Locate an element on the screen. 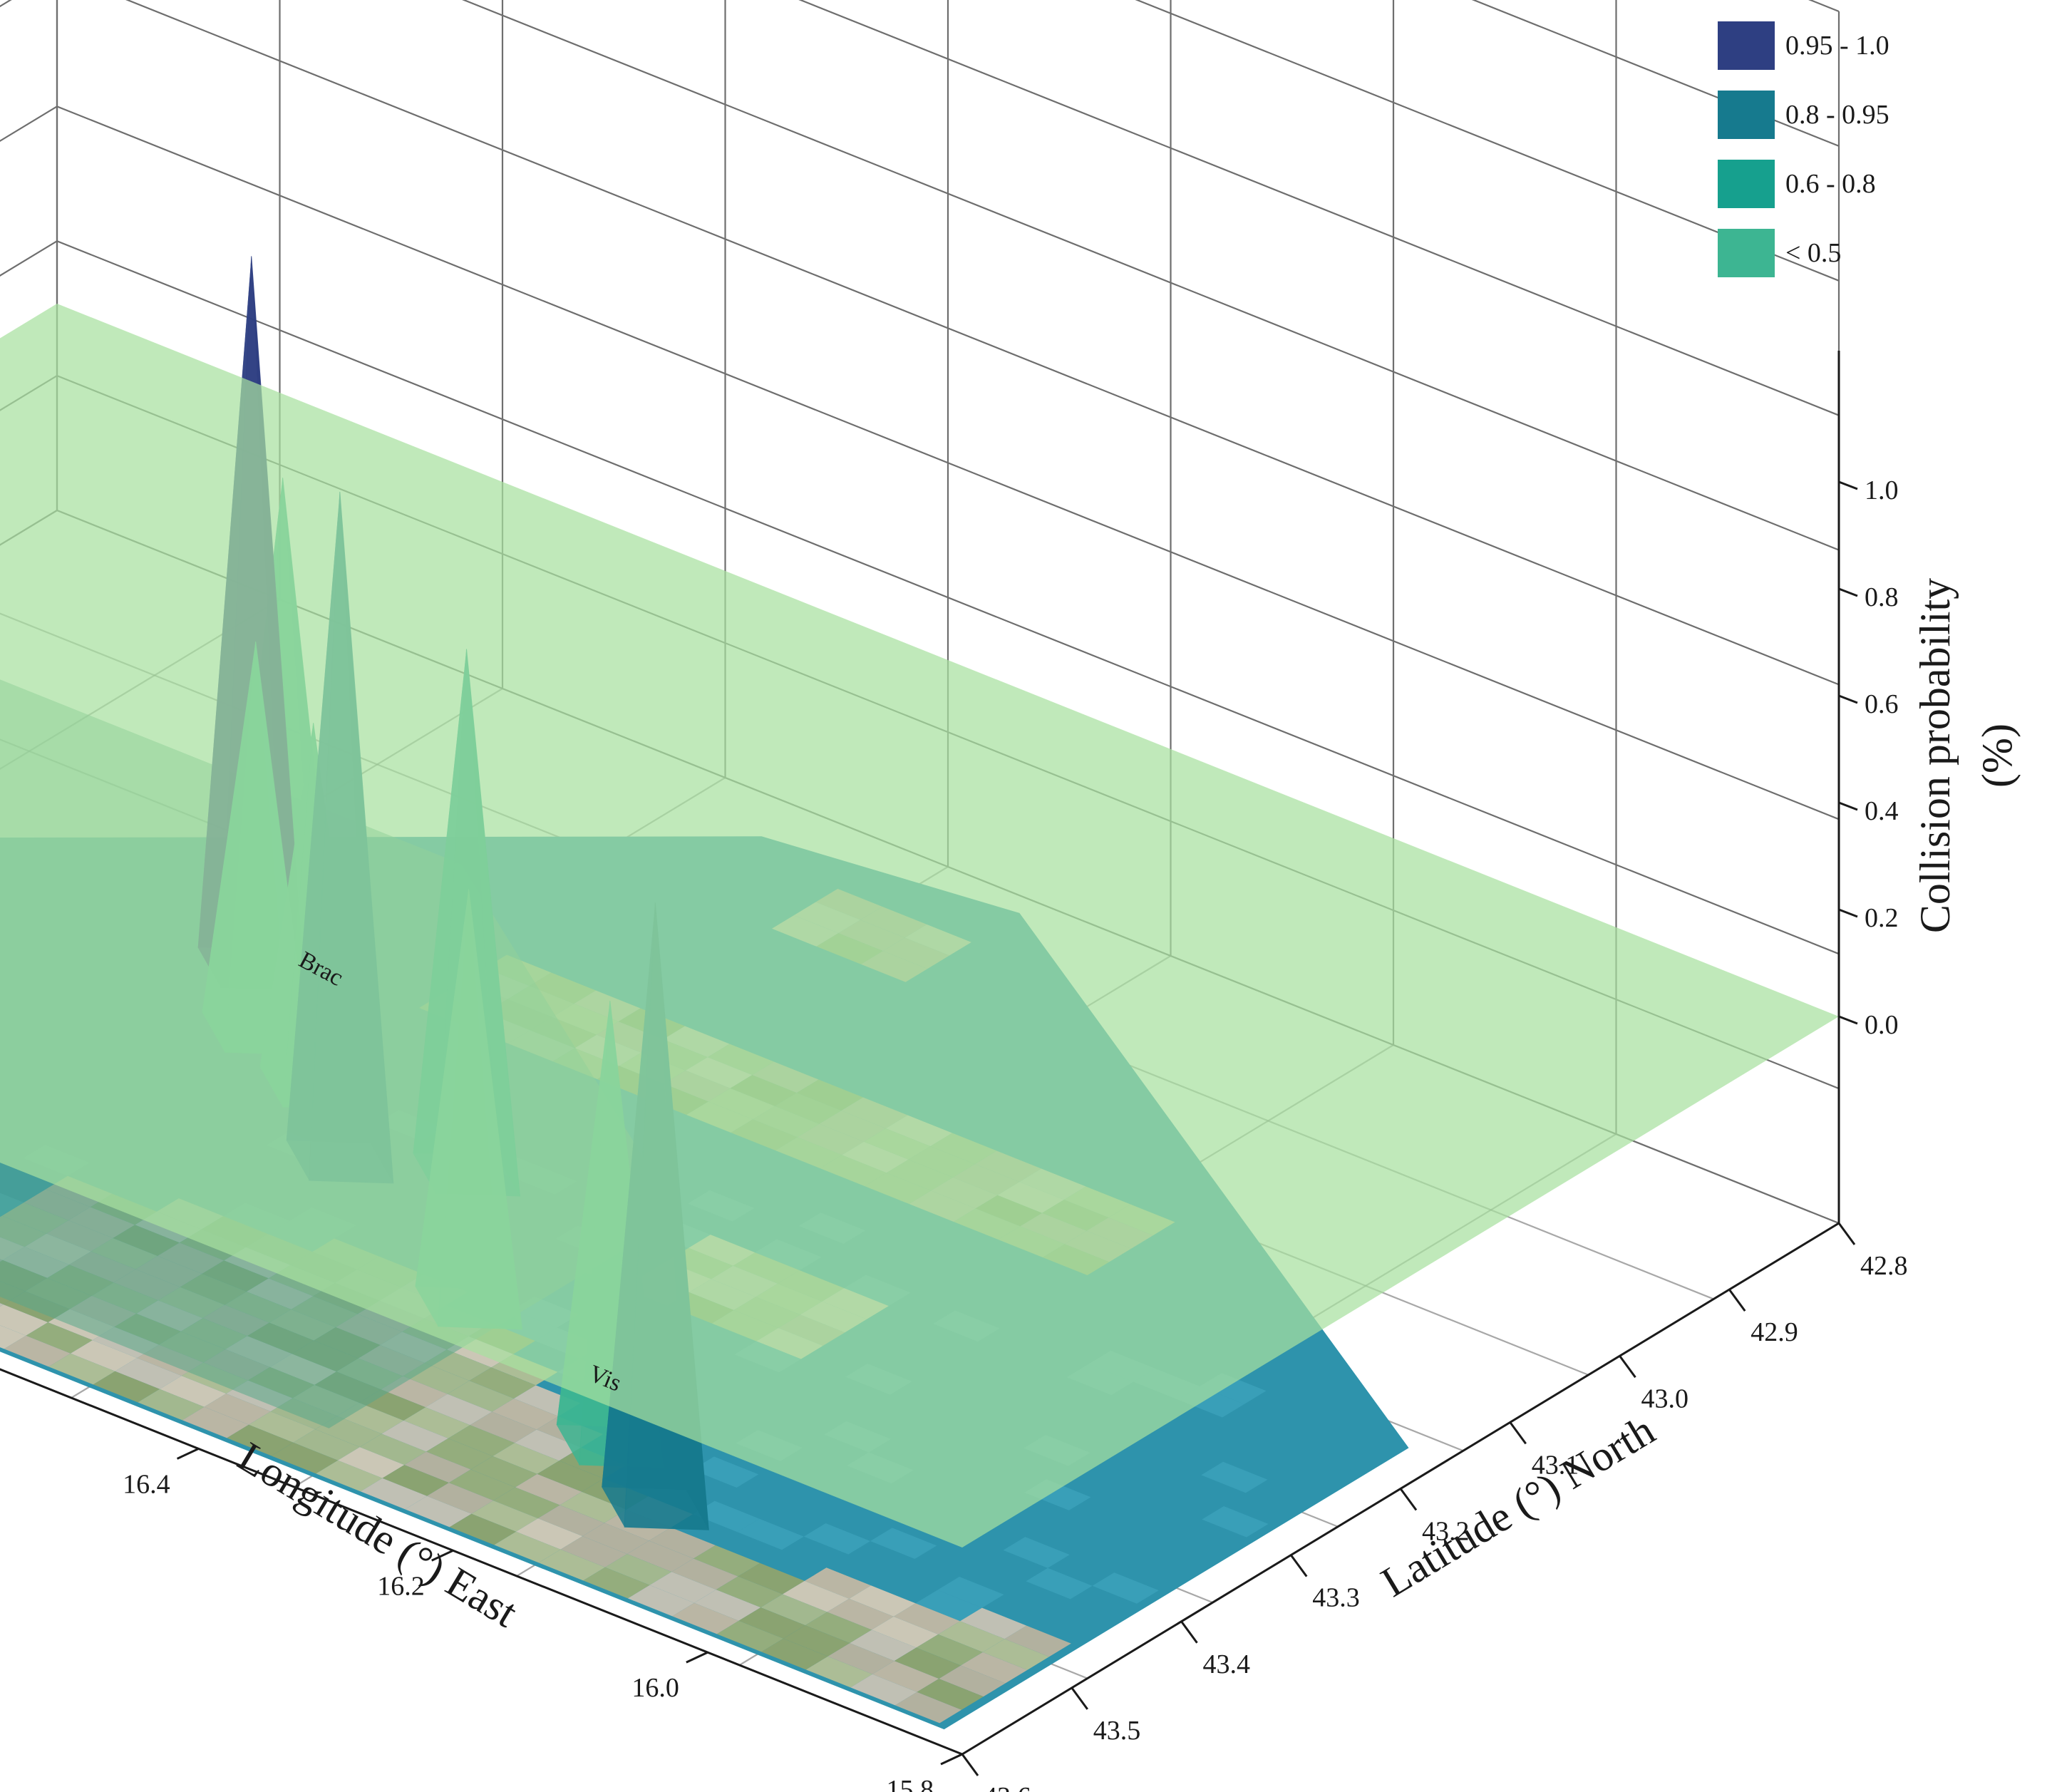  z-tick-label: 0.6 is located at coordinates (1882, 704).